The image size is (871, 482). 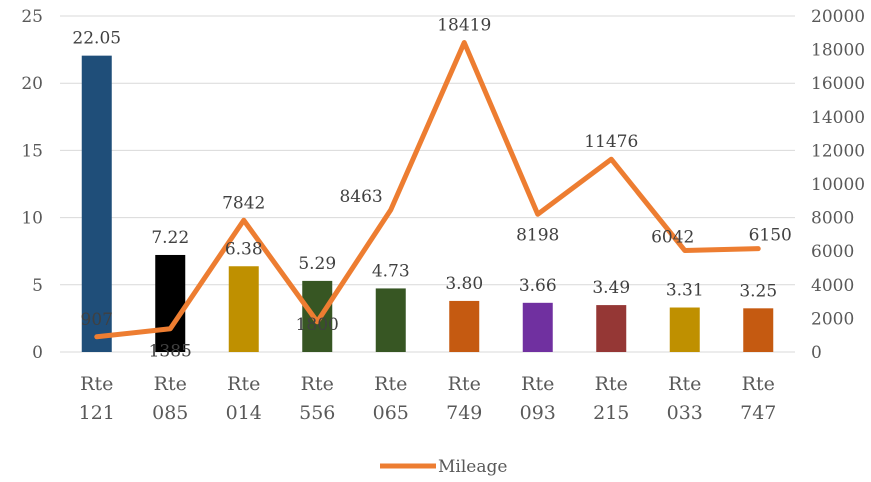 What do you see at coordinates (838, 17) in the screenshot?
I see `right-tick-label: 20000` at bounding box center [838, 17].